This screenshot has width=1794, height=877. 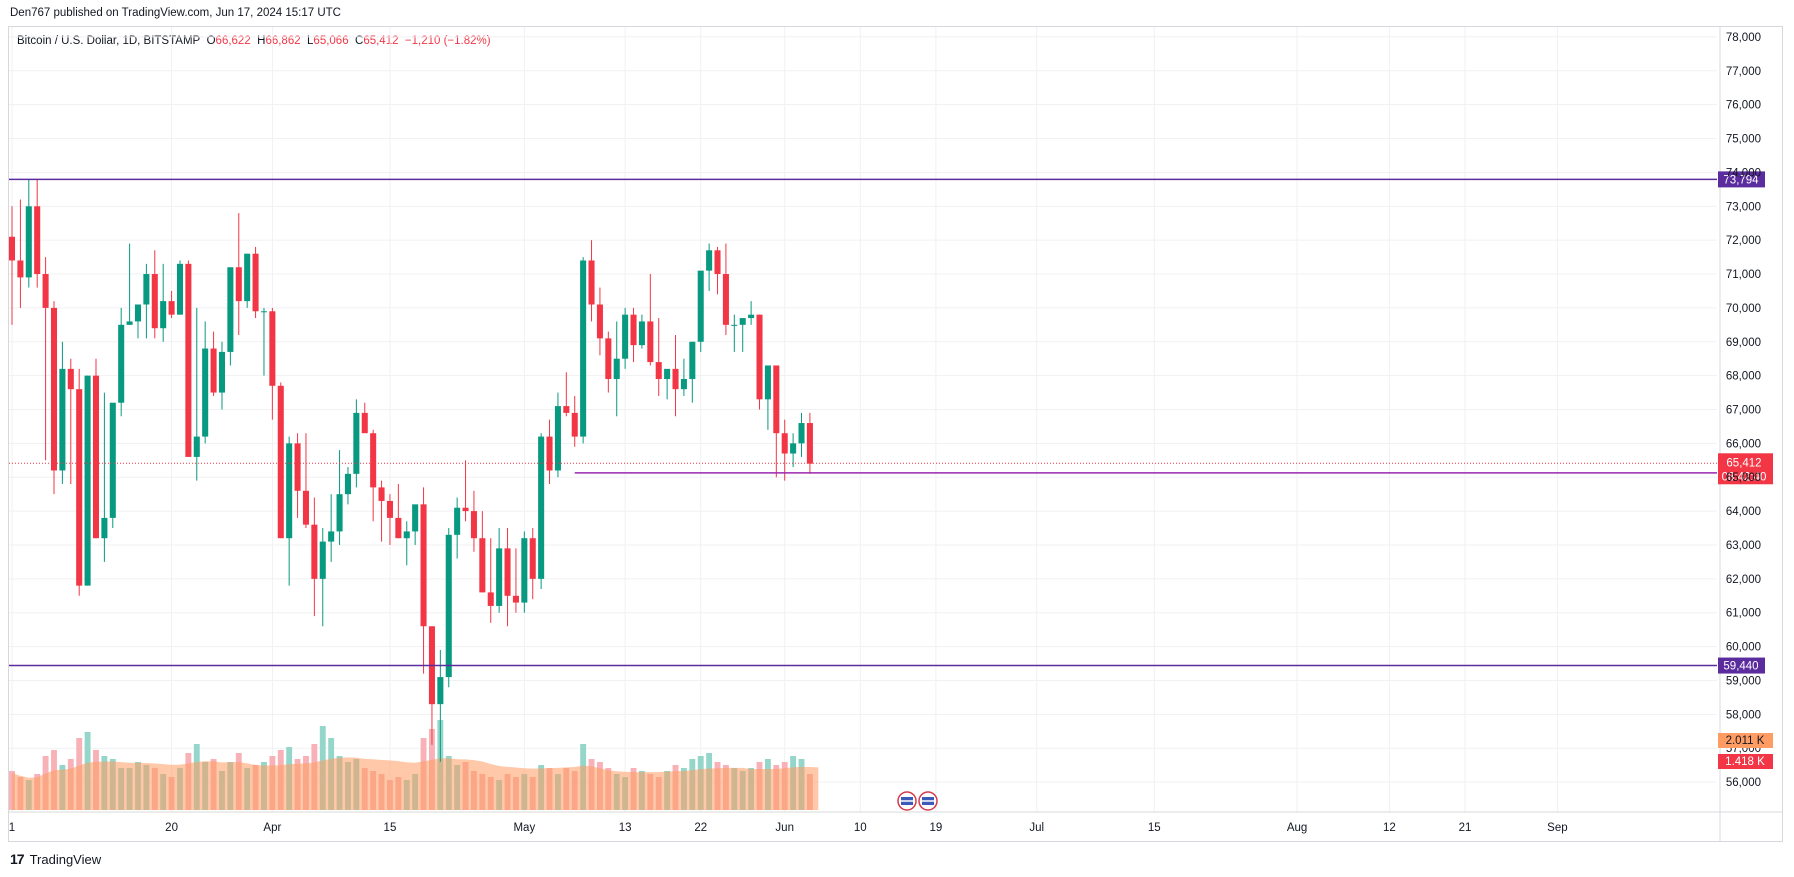 What do you see at coordinates (700, 828) in the screenshot?
I see `x-tick-label: 22` at bounding box center [700, 828].